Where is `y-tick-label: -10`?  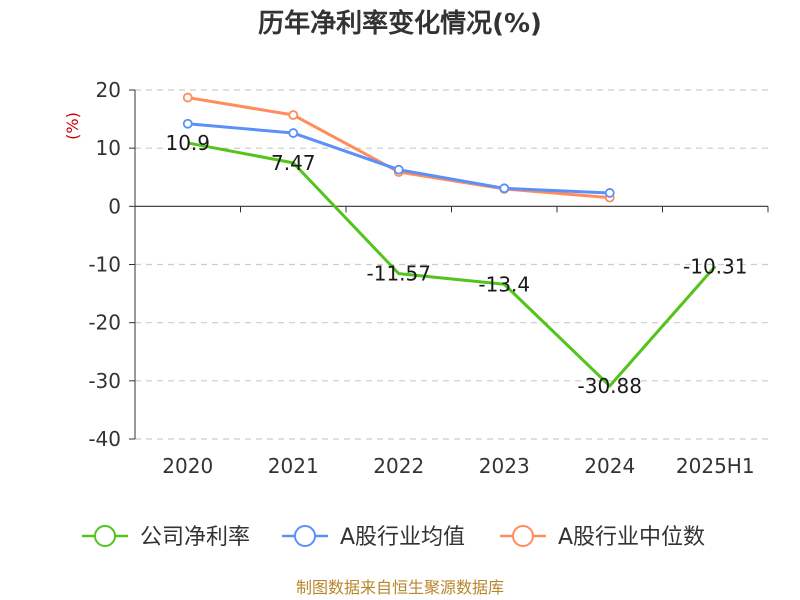 y-tick-label: -10 is located at coordinates (104, 265).